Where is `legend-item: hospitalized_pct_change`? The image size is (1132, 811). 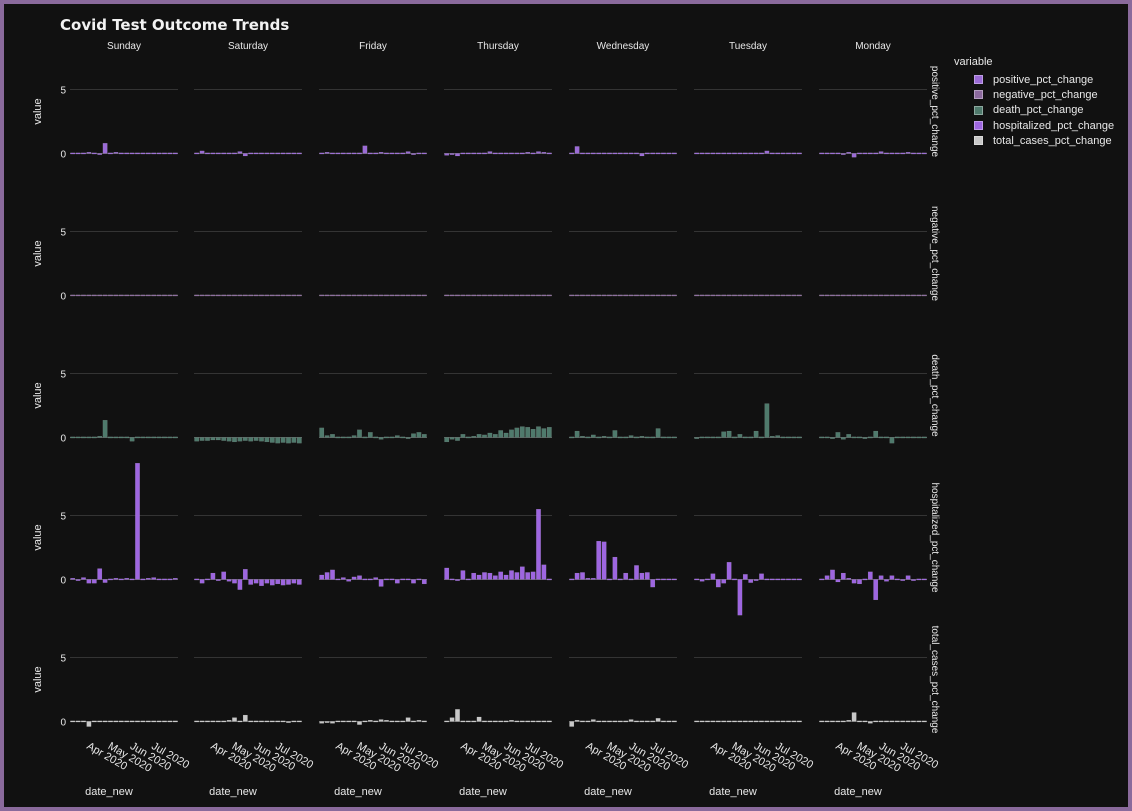
legend-item: hospitalized_pct_change is located at coordinates (1034, 125).